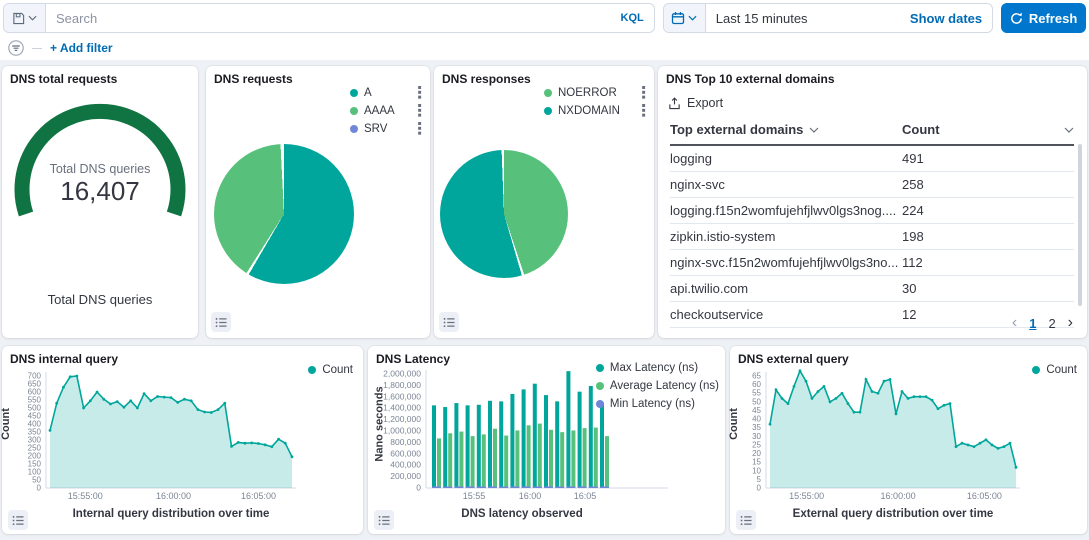  Describe the element at coordinates (761, 18) in the screenshot. I see `time-range-value: Last 15 minutes` at that location.